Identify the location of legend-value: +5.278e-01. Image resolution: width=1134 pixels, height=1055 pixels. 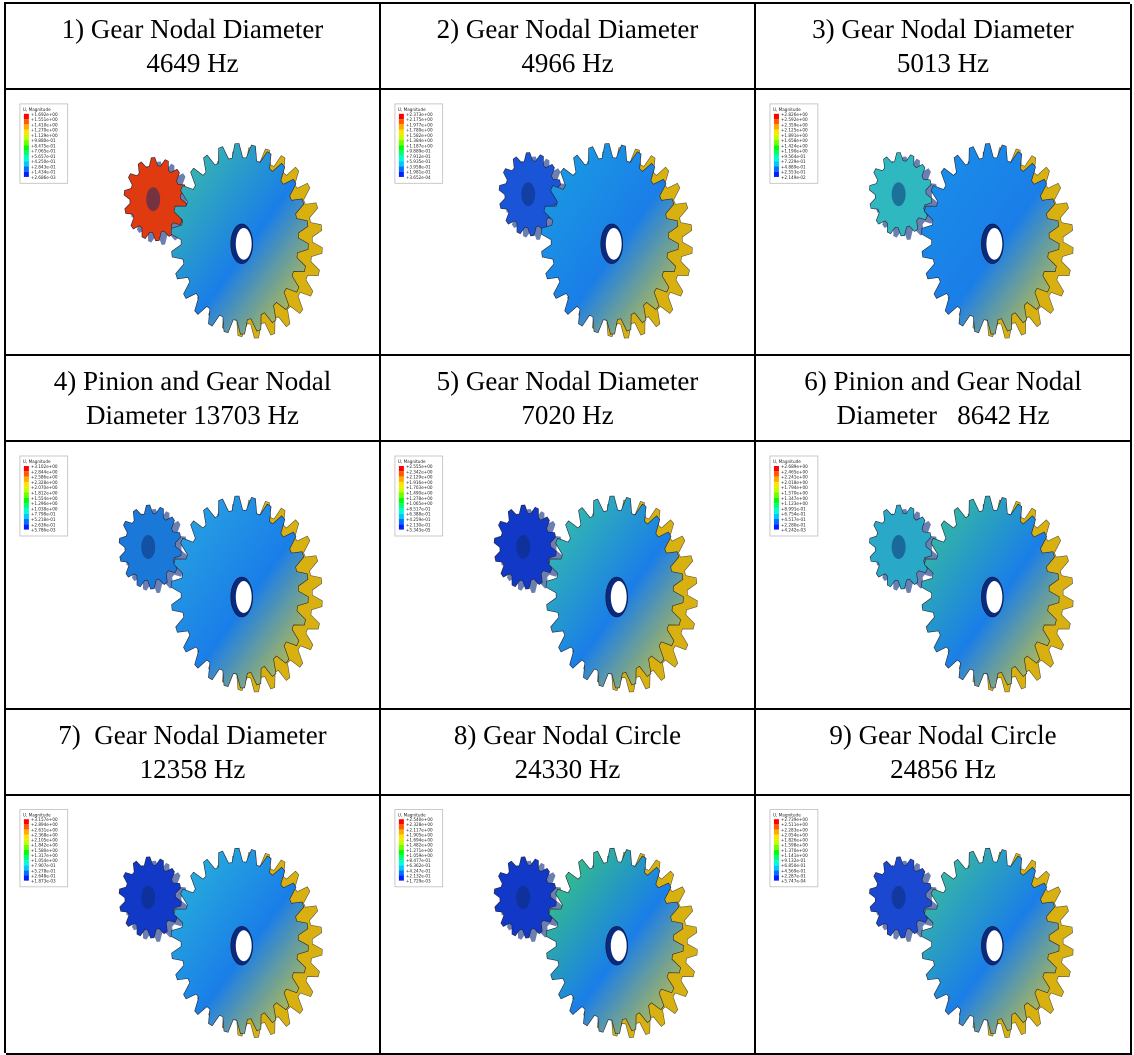
(43, 870).